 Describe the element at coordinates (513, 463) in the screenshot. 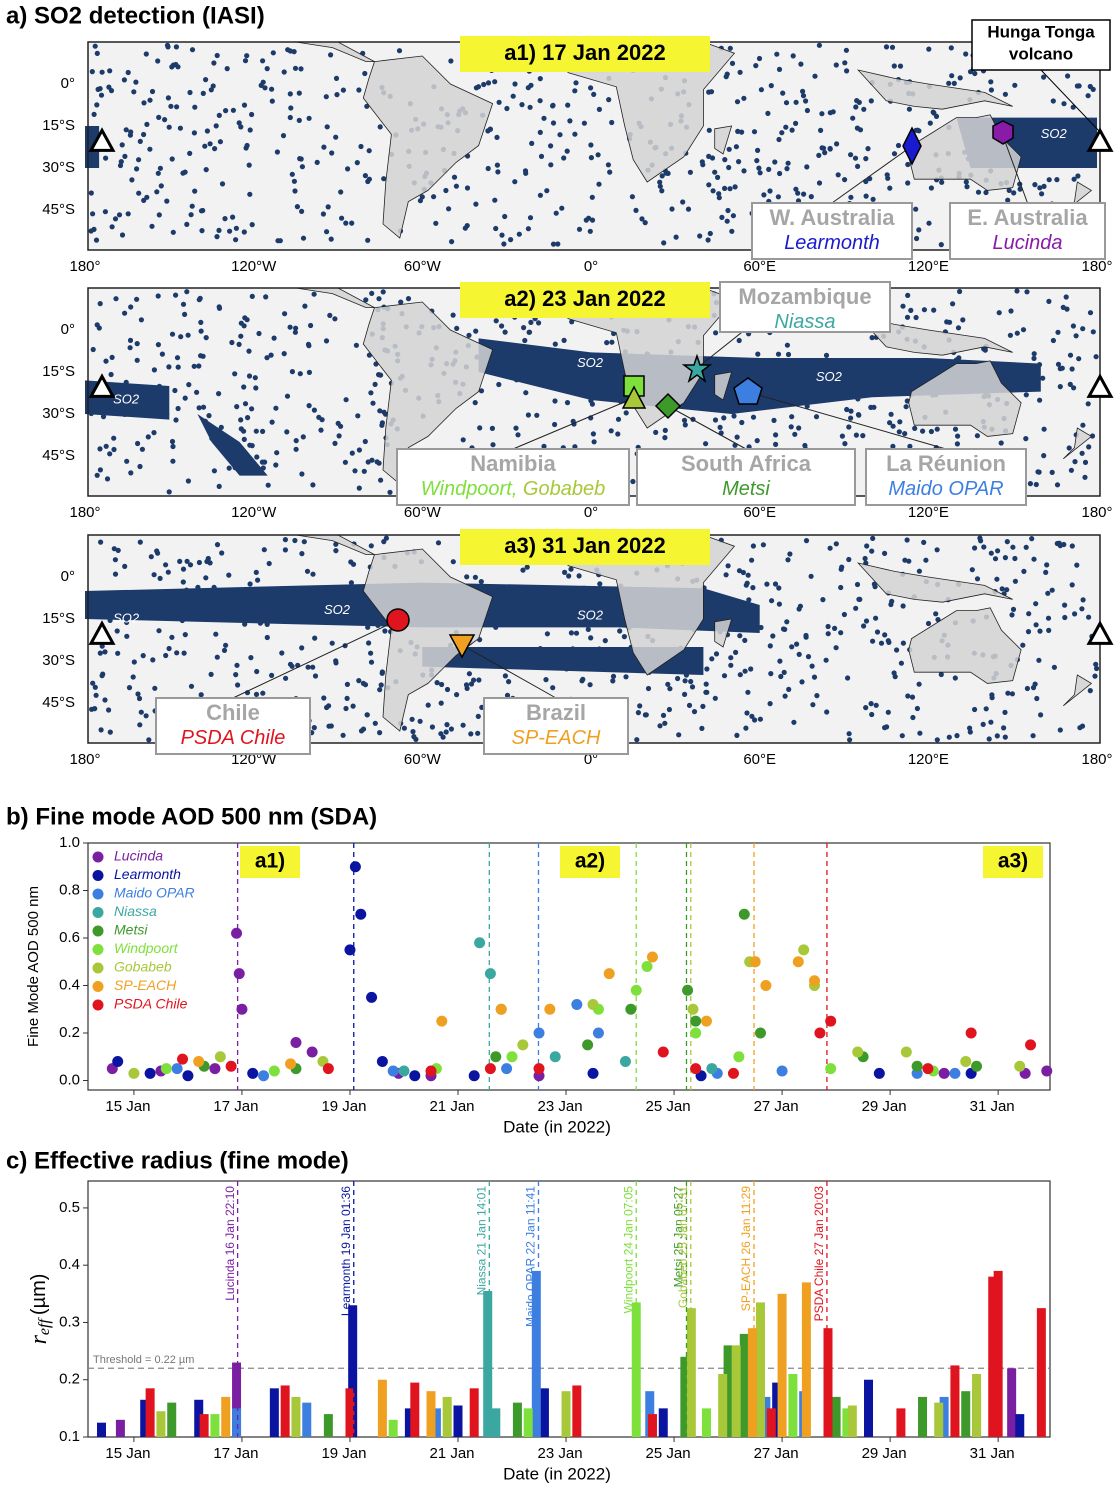

I see `region-label: Namibia` at that location.